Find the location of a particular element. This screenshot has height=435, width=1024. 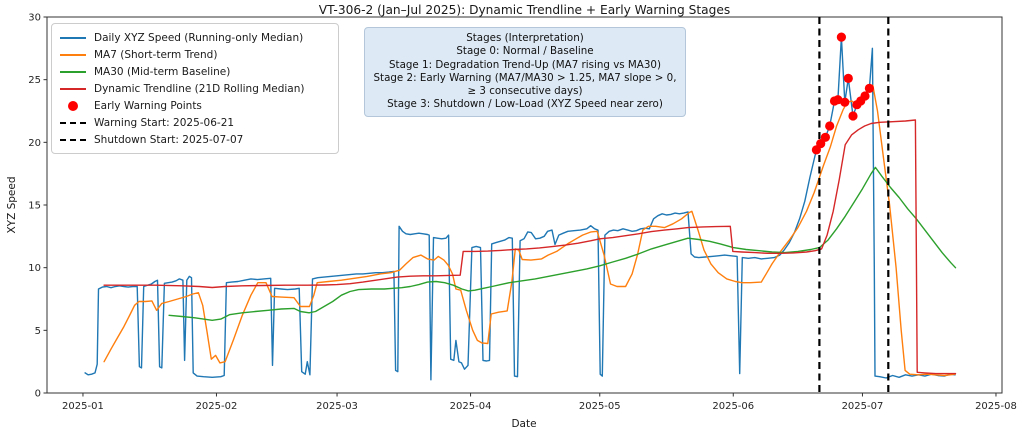

x-tick-label: 2025-06 is located at coordinates (733, 406).